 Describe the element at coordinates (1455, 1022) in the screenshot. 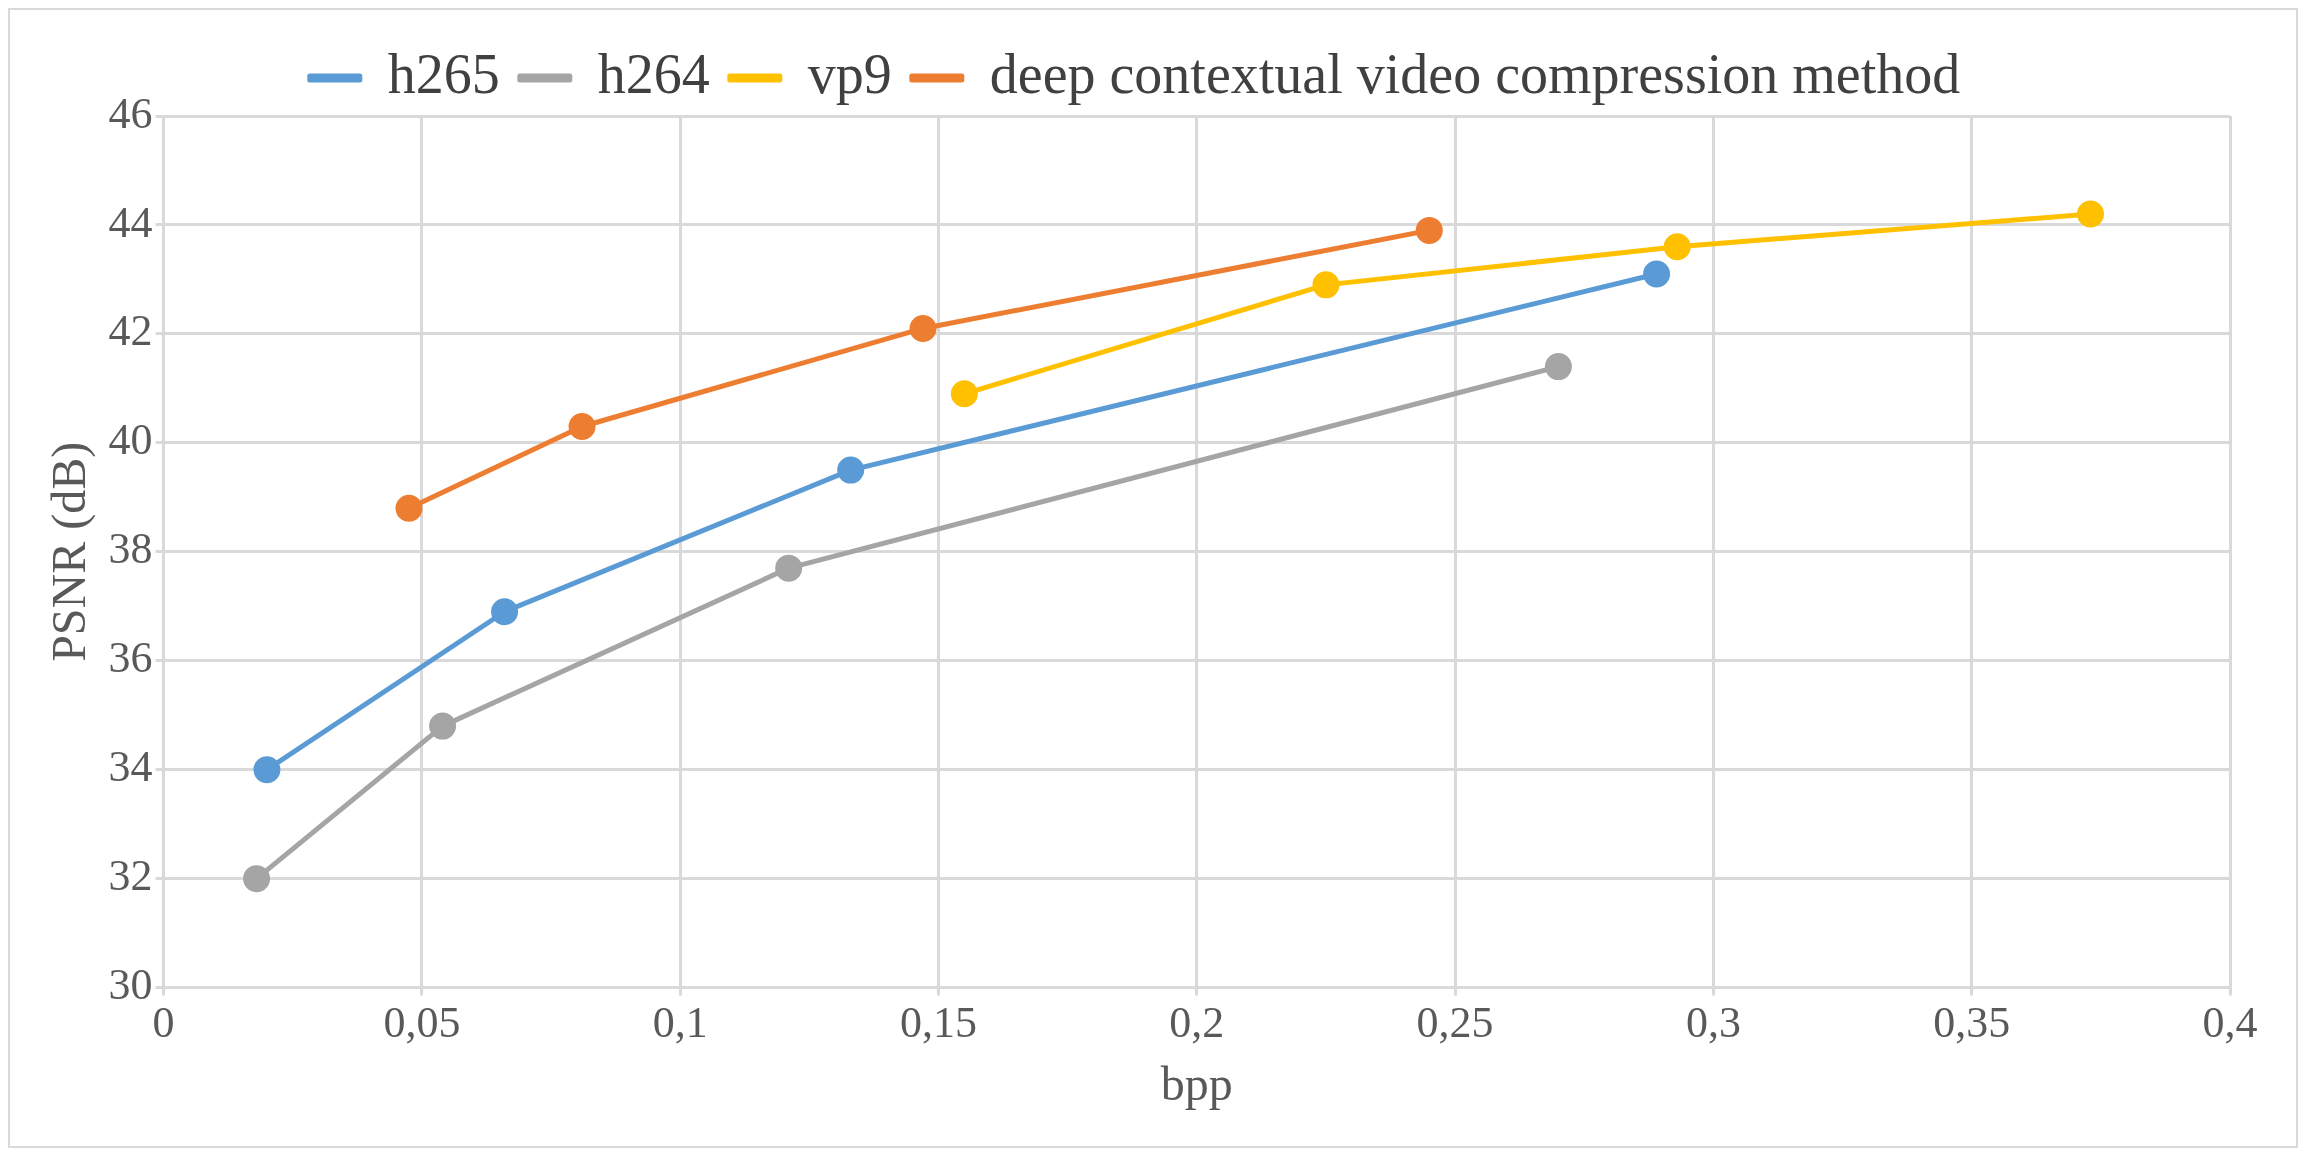

I see `x-tick-label: 0,25` at that location.